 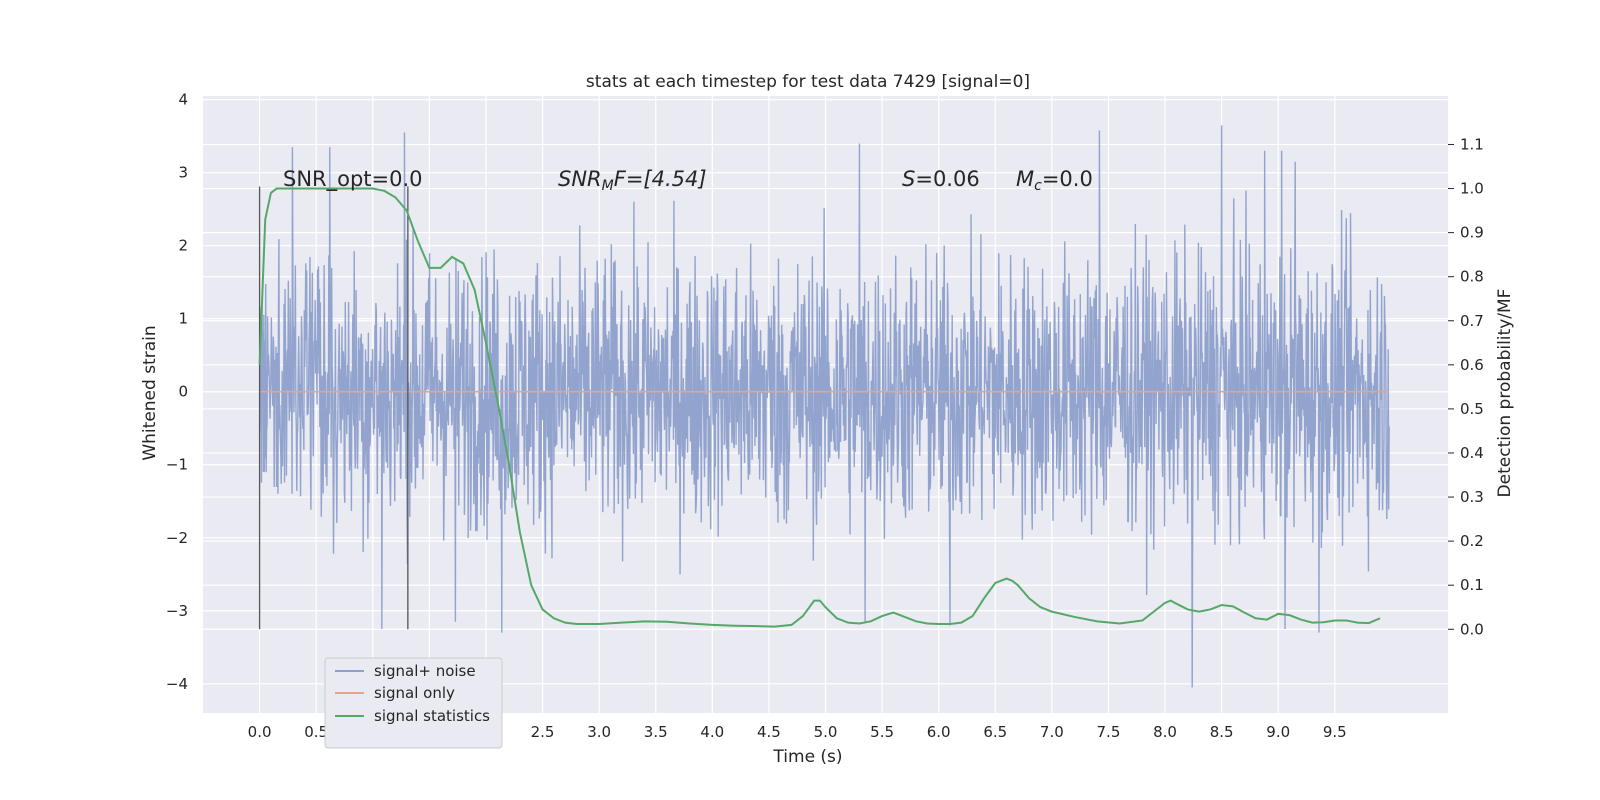 I want to click on annotation-snr-mf-rest: F=[4.54], so click(x=660, y=179).